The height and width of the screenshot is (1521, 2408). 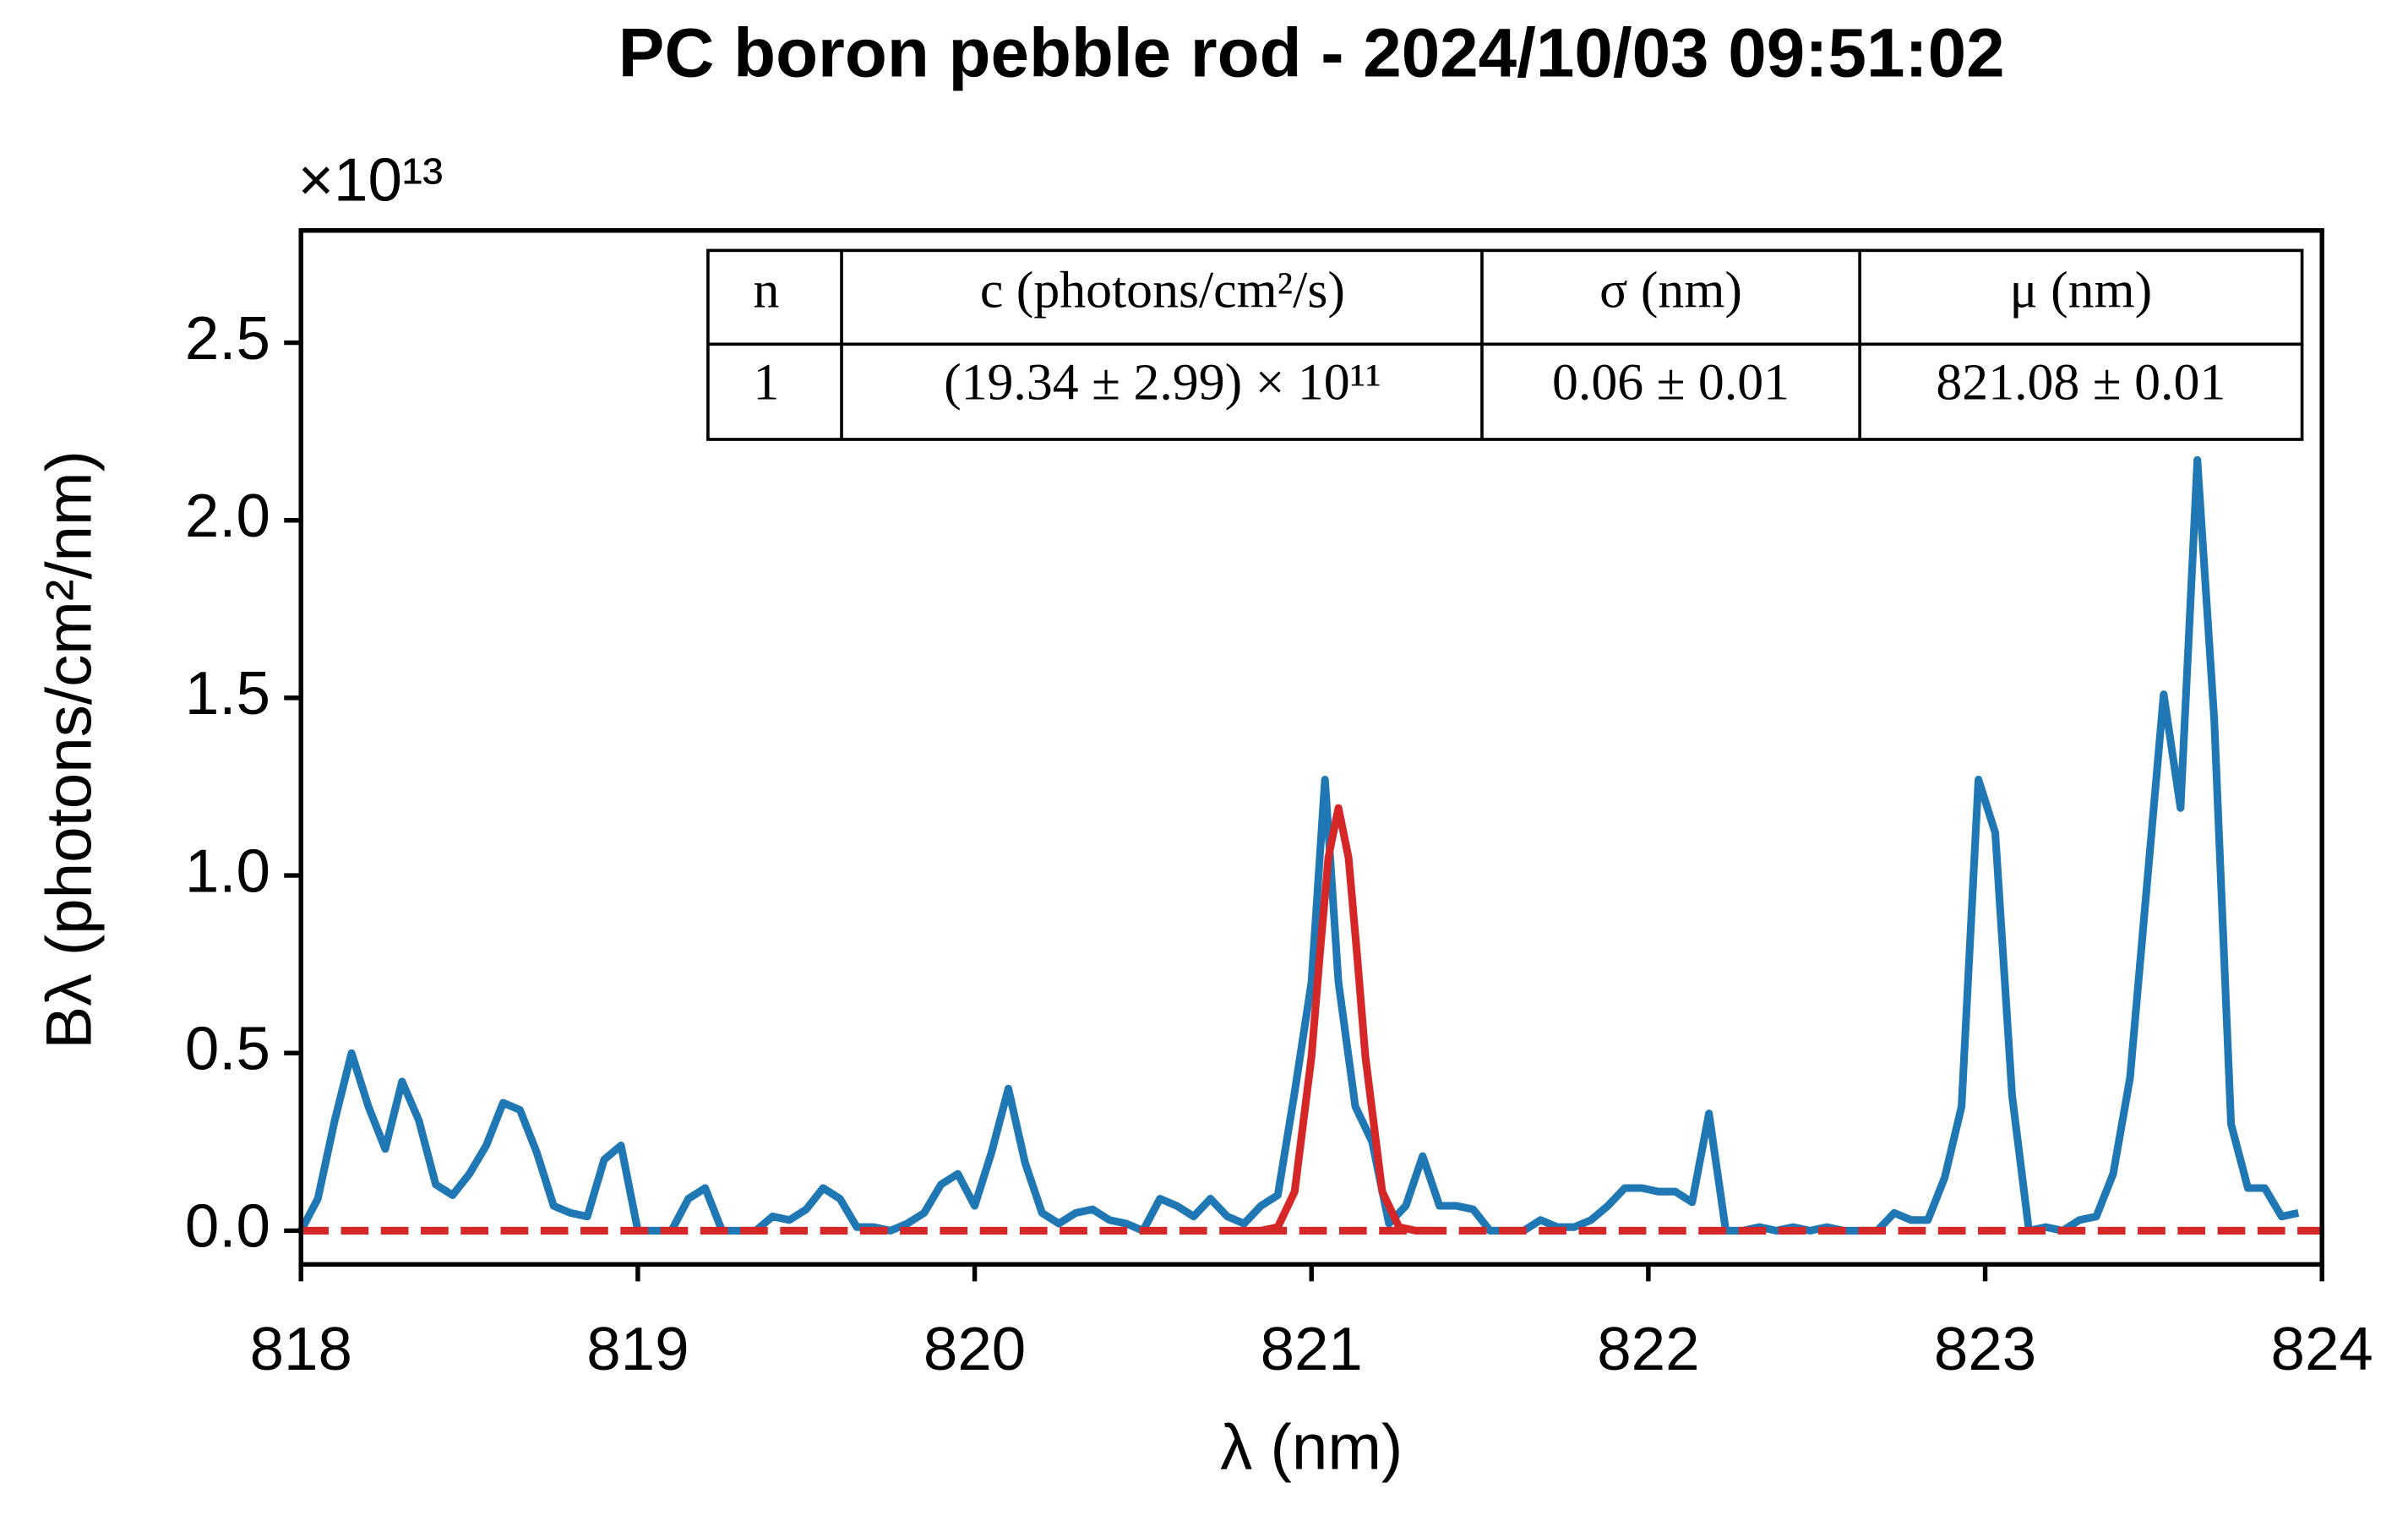 What do you see at coordinates (637, 1349) in the screenshot?
I see `x-tick-label: 819` at bounding box center [637, 1349].